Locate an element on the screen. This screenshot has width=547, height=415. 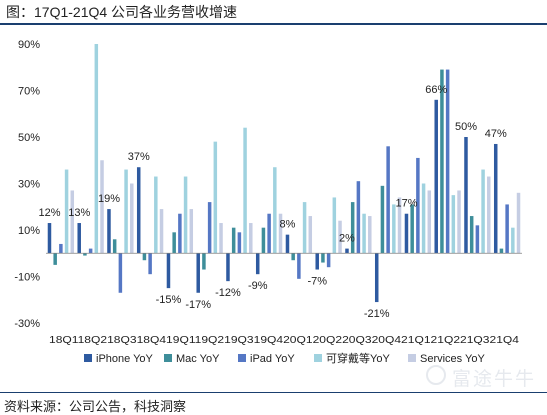
y-tick-label: 70% is located at coordinates (29, 92).